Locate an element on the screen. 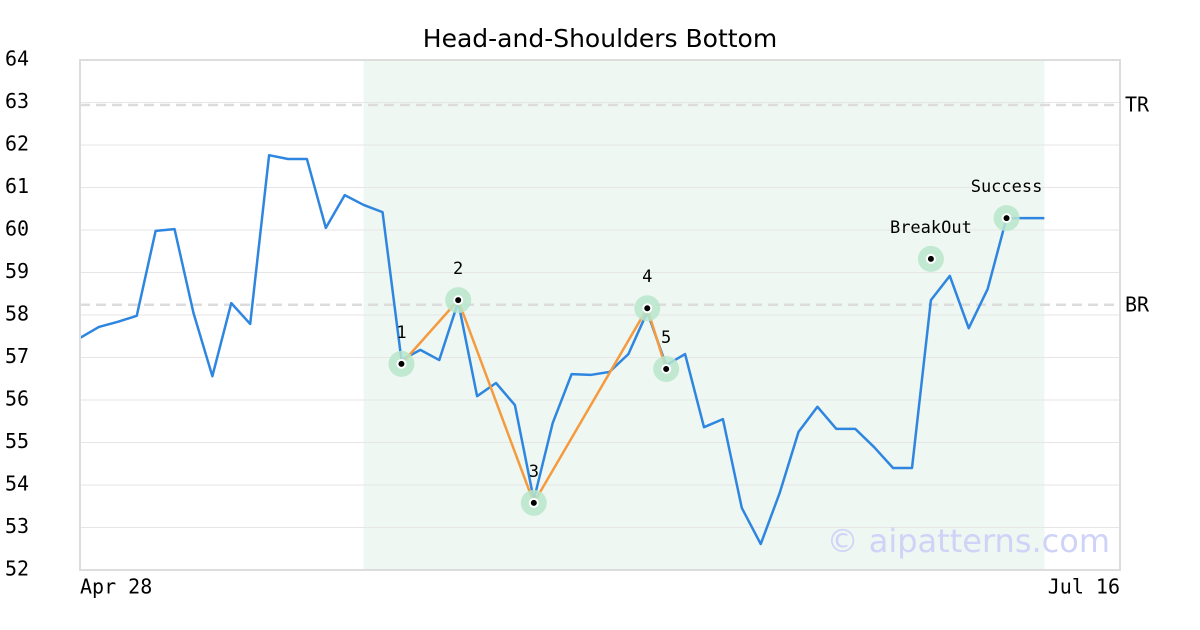 The width and height of the screenshot is (1200, 630). marker-label: 3 is located at coordinates (534, 472).